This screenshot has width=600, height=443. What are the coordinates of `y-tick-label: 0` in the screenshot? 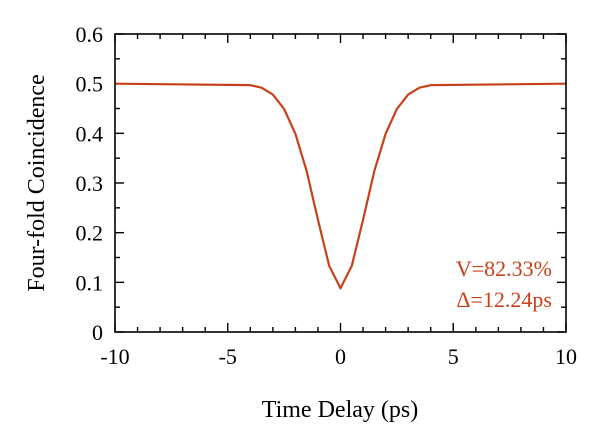 It's located at (97, 332).